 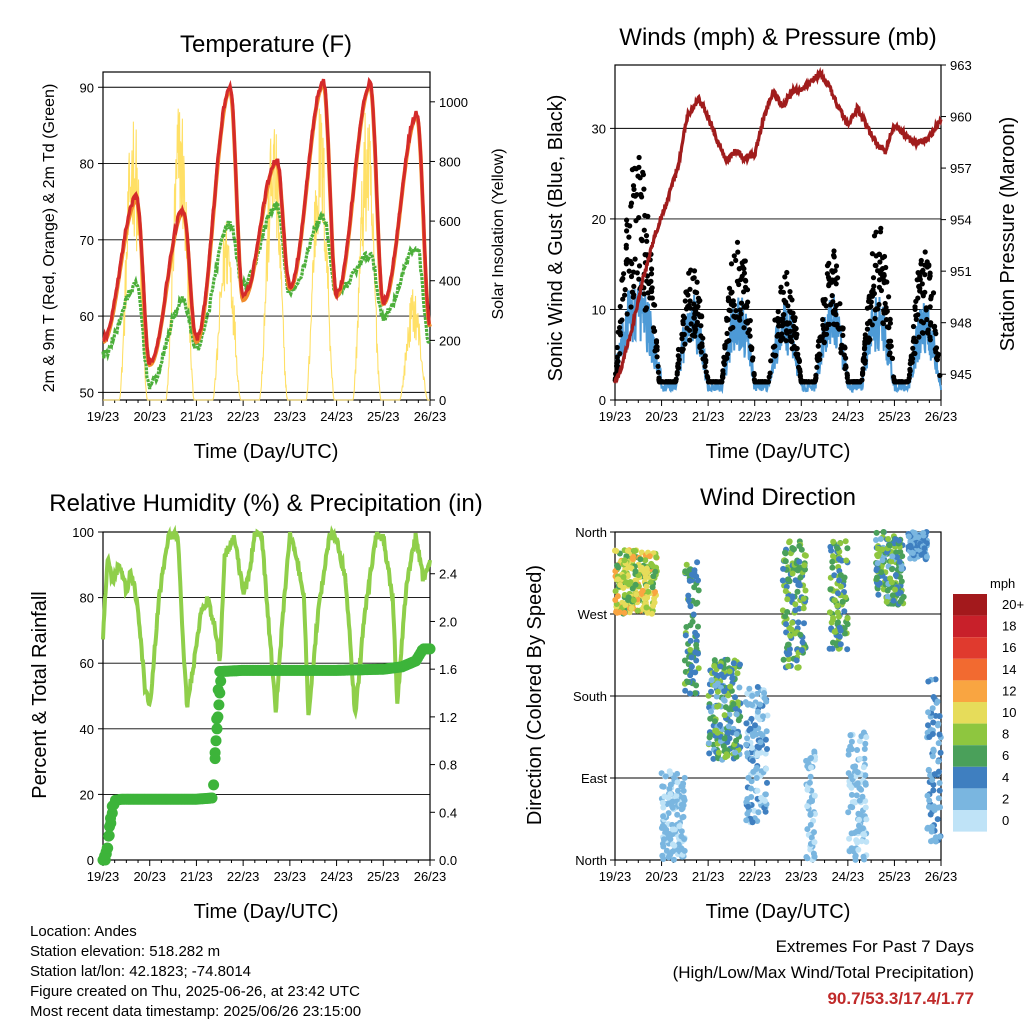 What do you see at coordinates (1005, 820) in the screenshot?
I see `legend-label: 0` at bounding box center [1005, 820].